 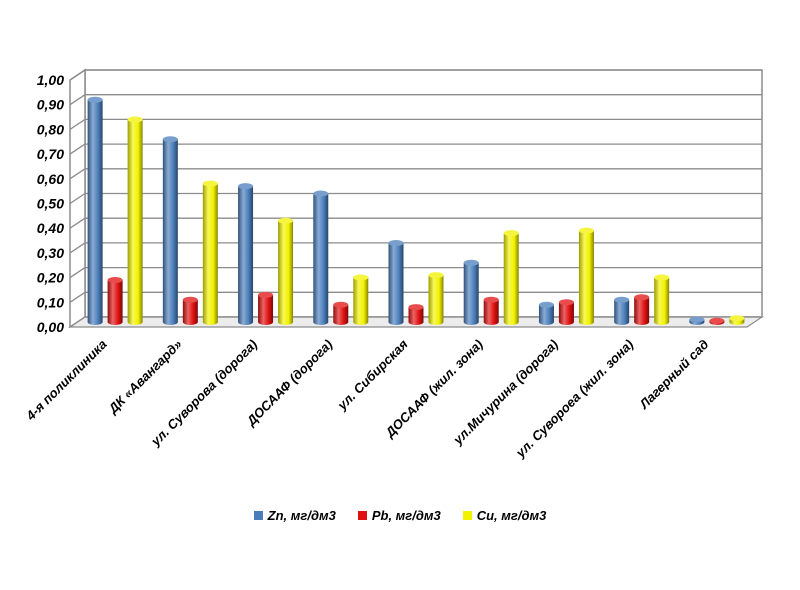 I want to click on legend-item-cu: Cu, мг/дм3, so click(x=504, y=515).